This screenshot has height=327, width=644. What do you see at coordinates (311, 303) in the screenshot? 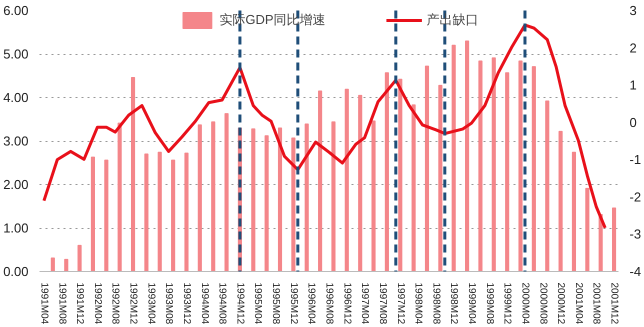
I see `x-tick-label: 1996M04` at bounding box center [311, 303].